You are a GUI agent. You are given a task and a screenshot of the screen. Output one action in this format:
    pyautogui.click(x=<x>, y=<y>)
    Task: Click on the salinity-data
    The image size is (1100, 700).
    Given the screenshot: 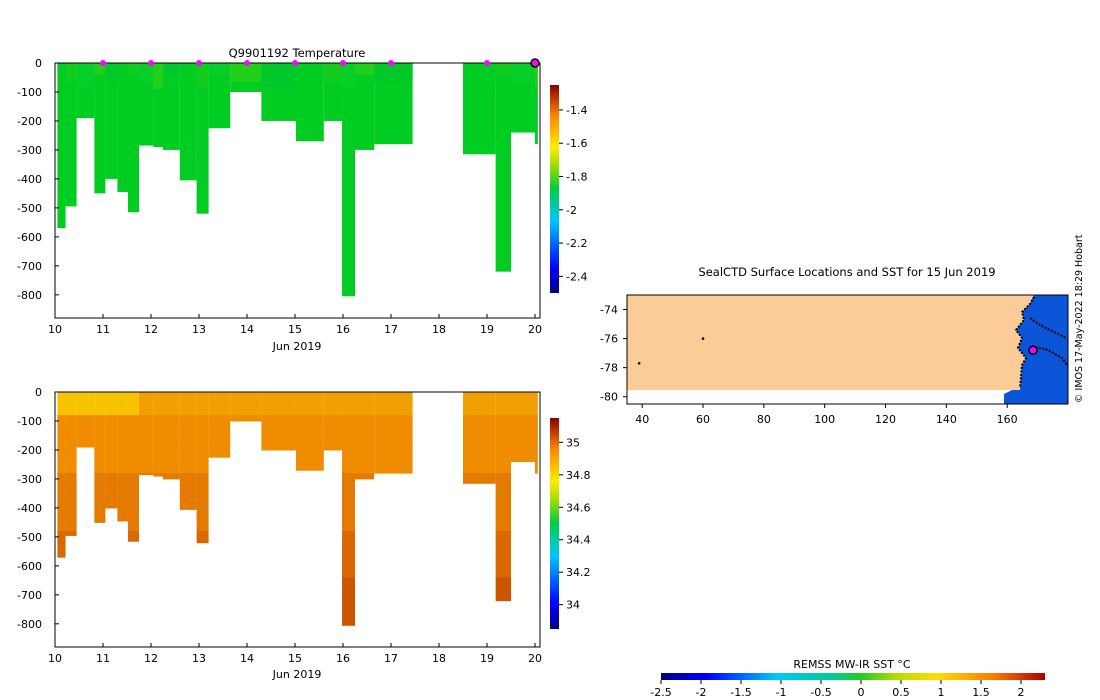 What is the action you would take?
    pyautogui.click(x=297, y=509)
    